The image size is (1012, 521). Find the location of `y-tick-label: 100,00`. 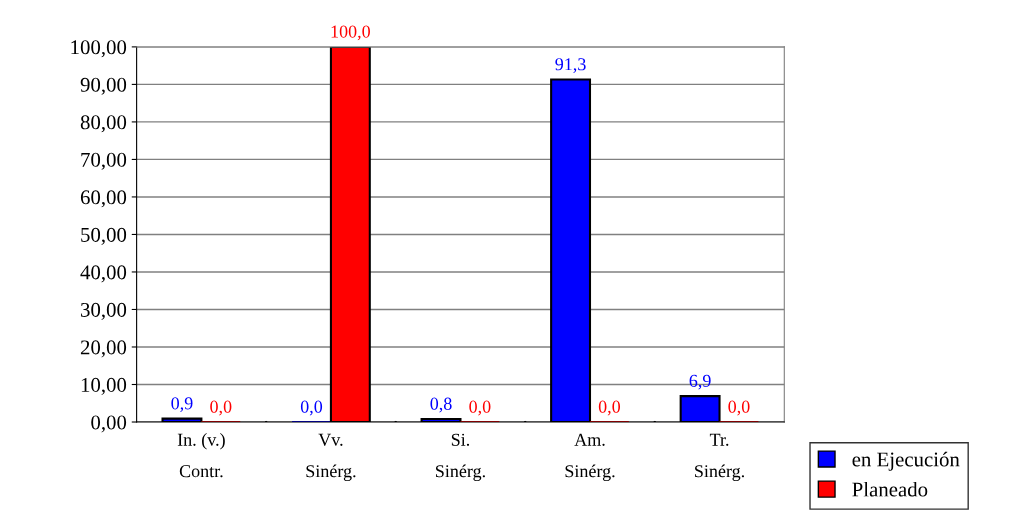

y-tick-label: 100,00 is located at coordinates (99, 49).